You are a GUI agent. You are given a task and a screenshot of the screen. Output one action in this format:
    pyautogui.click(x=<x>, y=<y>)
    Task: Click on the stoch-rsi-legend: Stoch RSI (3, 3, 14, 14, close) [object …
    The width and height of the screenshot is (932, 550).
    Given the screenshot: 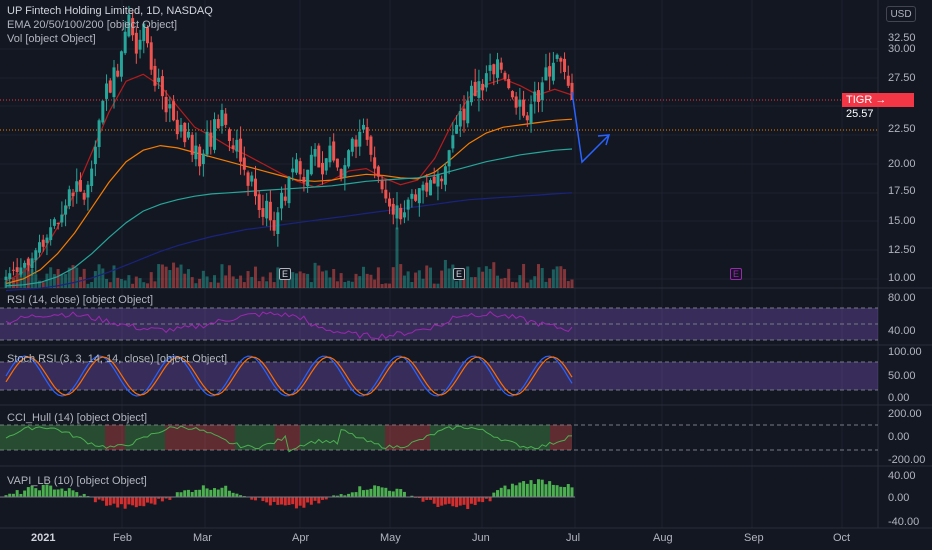 What is the action you would take?
    pyautogui.click(x=117, y=359)
    